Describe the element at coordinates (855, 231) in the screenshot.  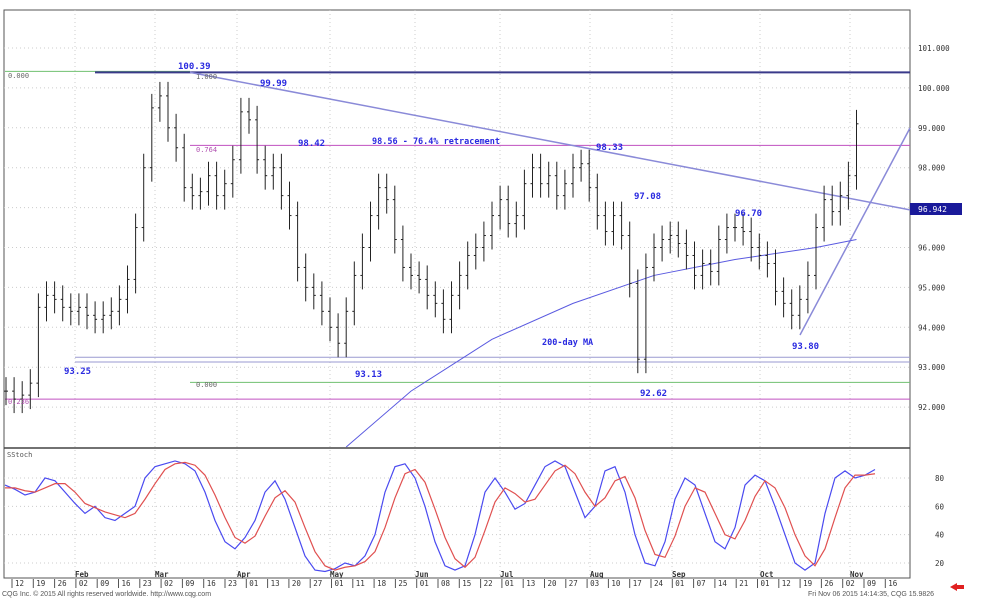
I see `up-trendline` at that location.